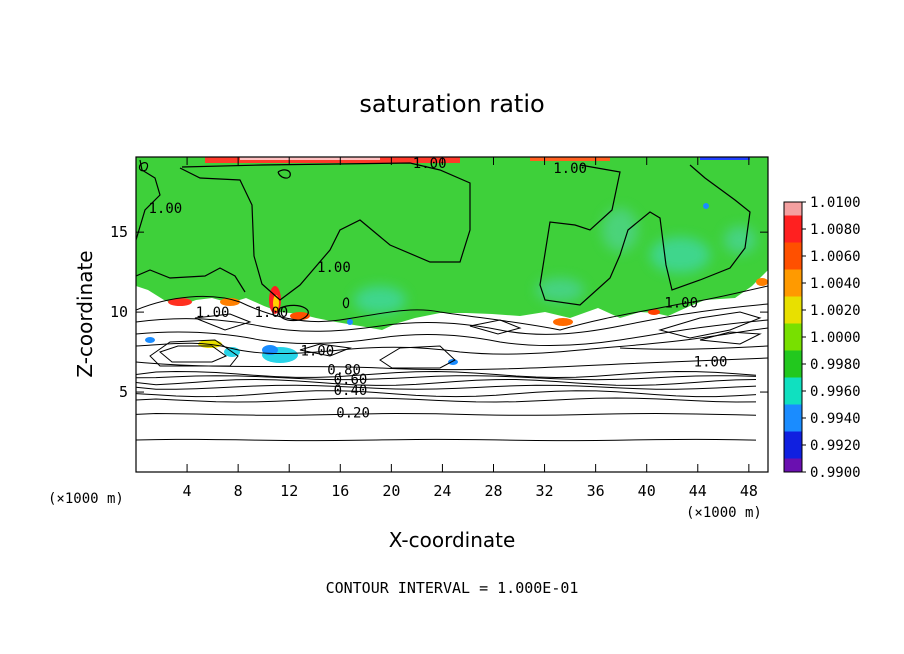  I want to click on colorbar-label: 1.0000, so click(835, 338).